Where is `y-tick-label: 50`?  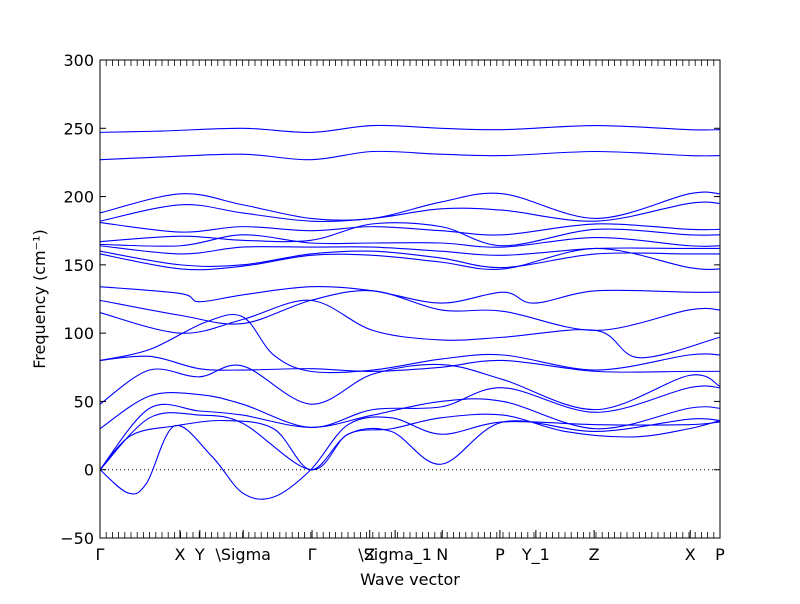
y-tick-label: 50 is located at coordinates (84, 401).